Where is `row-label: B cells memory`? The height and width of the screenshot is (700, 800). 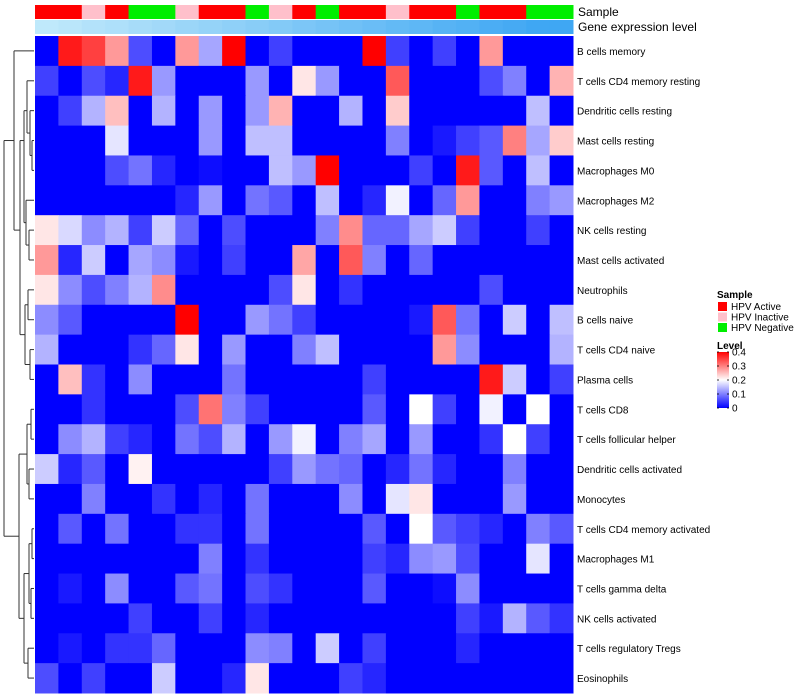
row-label: B cells memory is located at coordinates (611, 52).